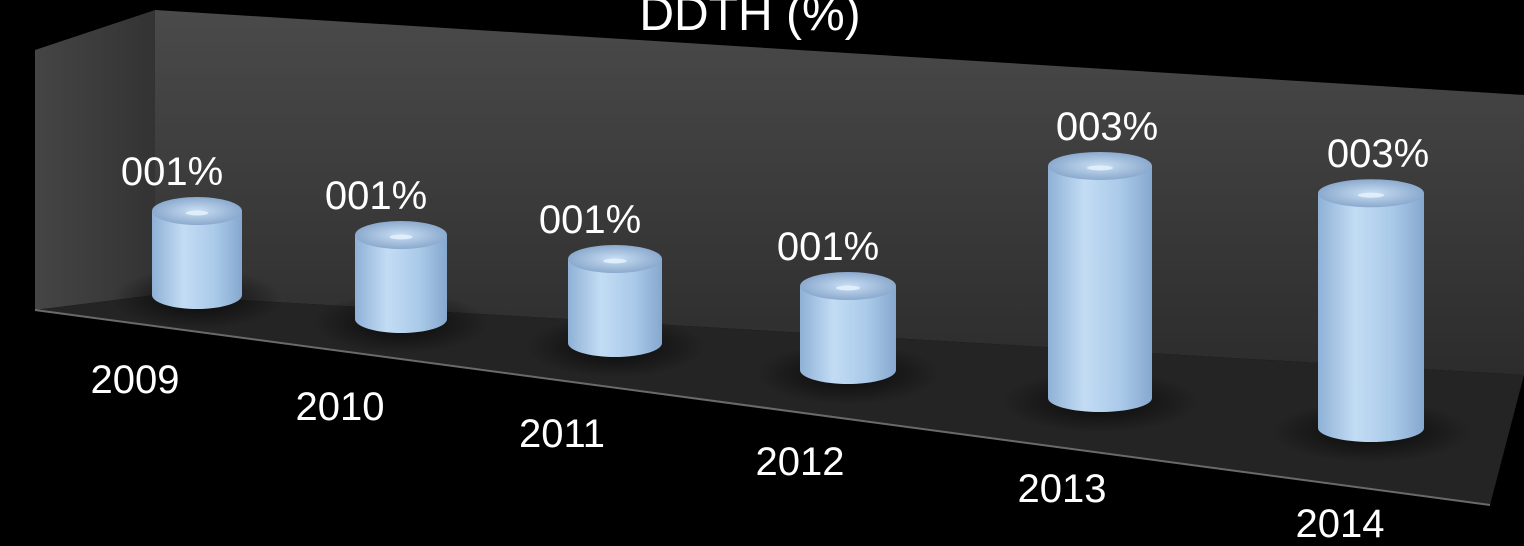 This screenshot has width=1524, height=546. What do you see at coordinates (95, 160) in the screenshot?
I see `chart-side-wall` at bounding box center [95, 160].